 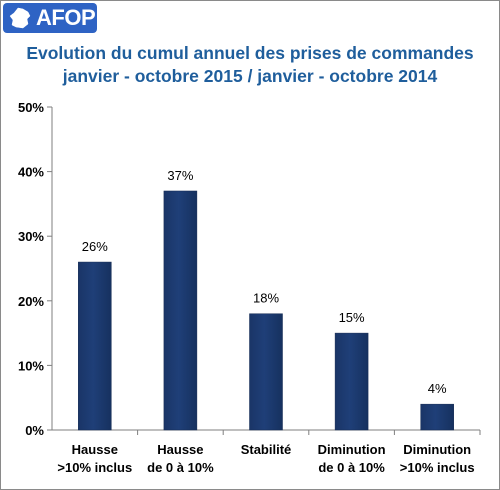 What do you see at coordinates (31, 365) in the screenshot?
I see `y-tick-label: 10%` at bounding box center [31, 365].